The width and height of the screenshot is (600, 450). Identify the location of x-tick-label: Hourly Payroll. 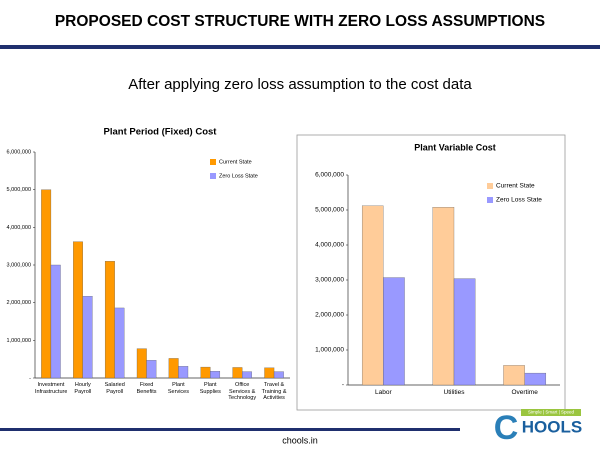
(83, 388).